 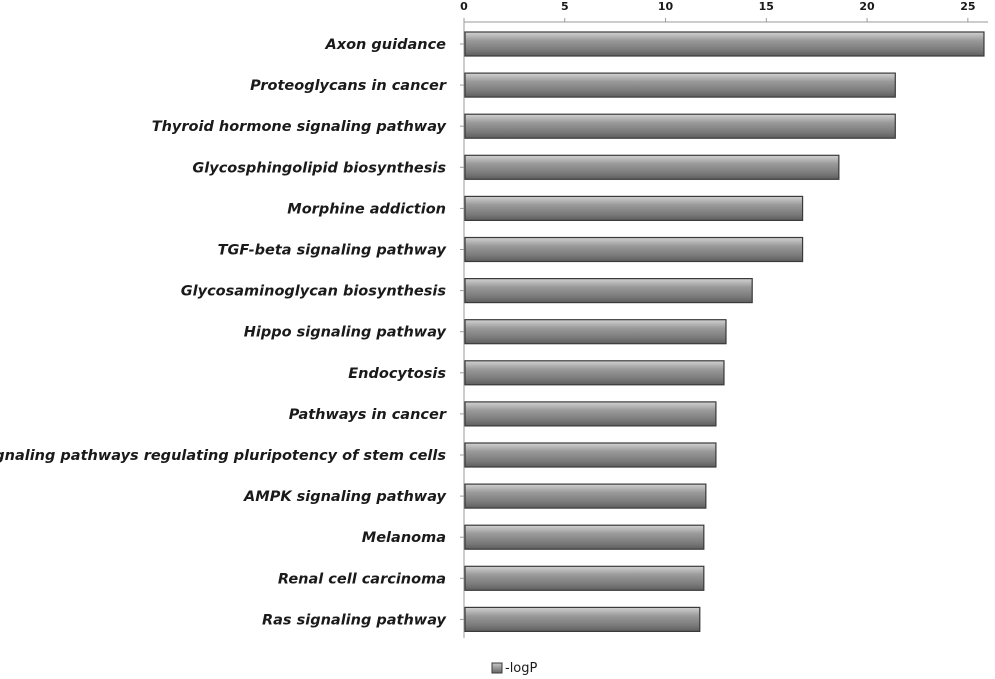 What do you see at coordinates (368, 415) in the screenshot?
I see `category-label: Pathways in cancer` at bounding box center [368, 415].